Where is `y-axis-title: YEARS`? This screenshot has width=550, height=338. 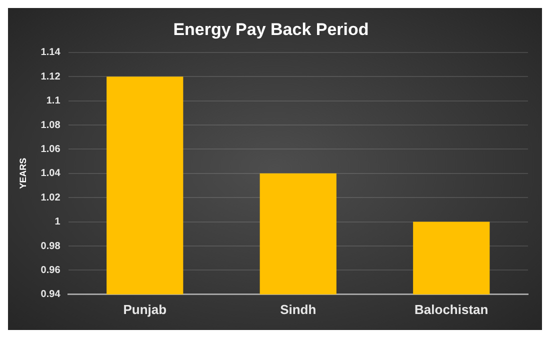
y-axis-title: YEARS is located at coordinates (23, 173).